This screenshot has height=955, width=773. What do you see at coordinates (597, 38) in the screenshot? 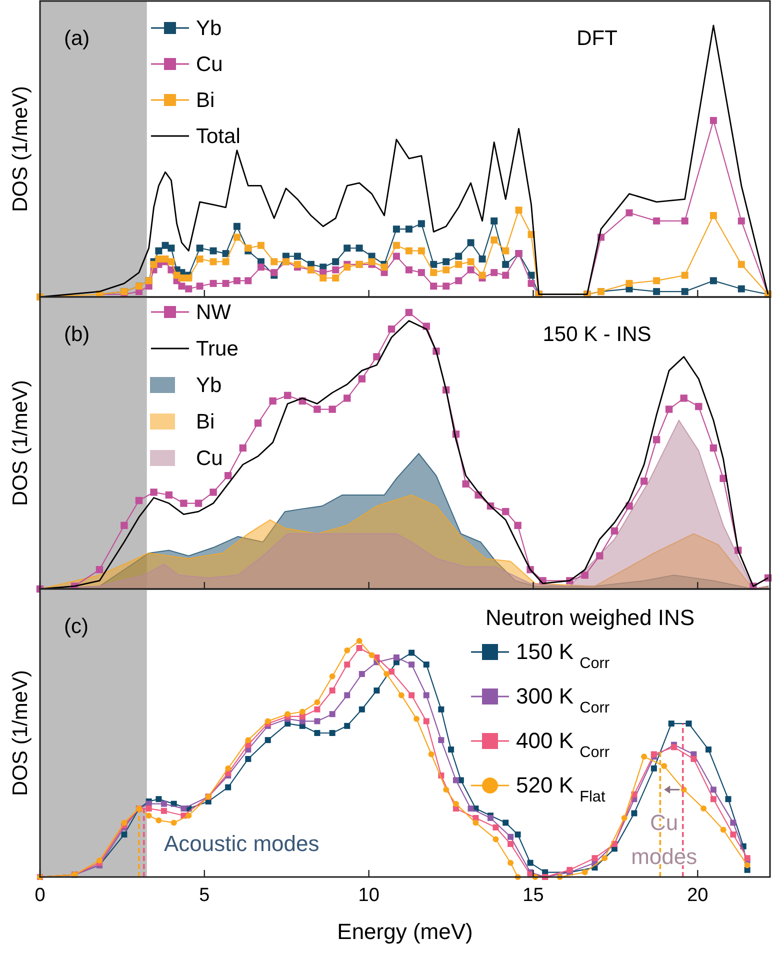
I see `chart-subtitle: DFT` at bounding box center [597, 38].